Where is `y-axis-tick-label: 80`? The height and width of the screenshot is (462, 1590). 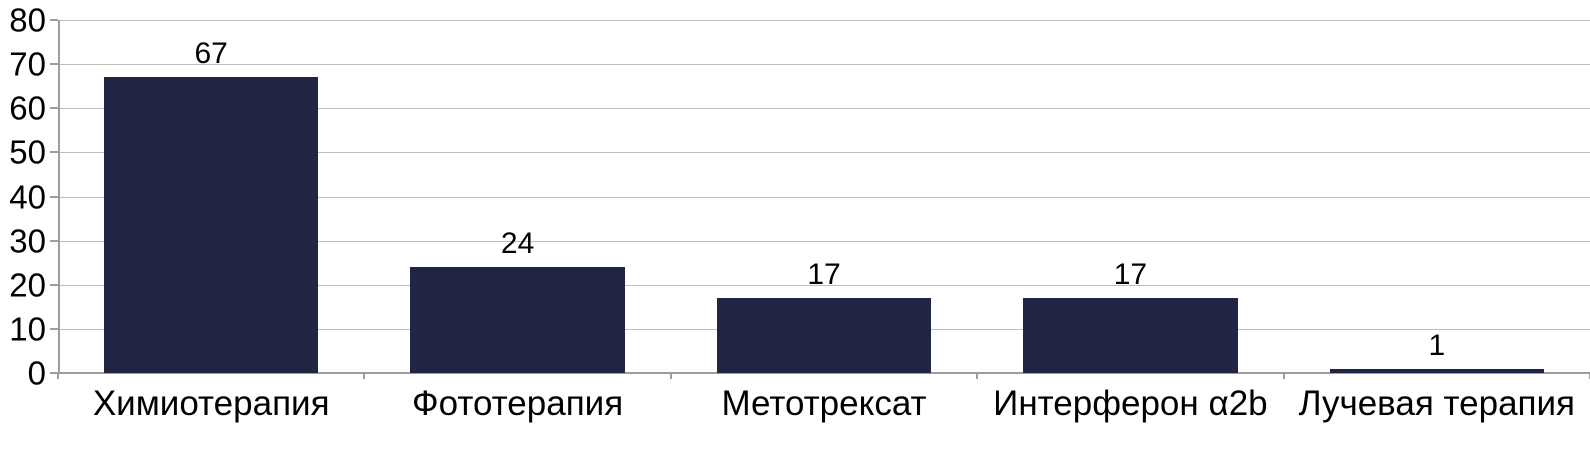 y-axis-tick-label: 80 is located at coordinates (27, 20).